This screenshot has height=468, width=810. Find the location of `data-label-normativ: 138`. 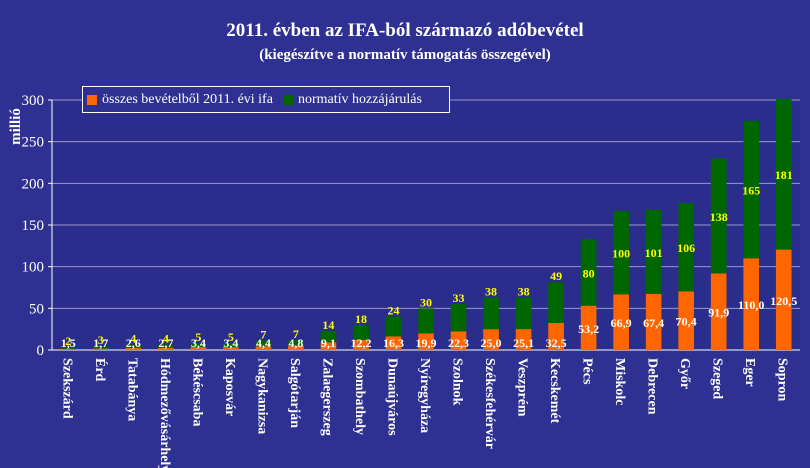

data-label-normativ: 138 is located at coordinates (719, 217).